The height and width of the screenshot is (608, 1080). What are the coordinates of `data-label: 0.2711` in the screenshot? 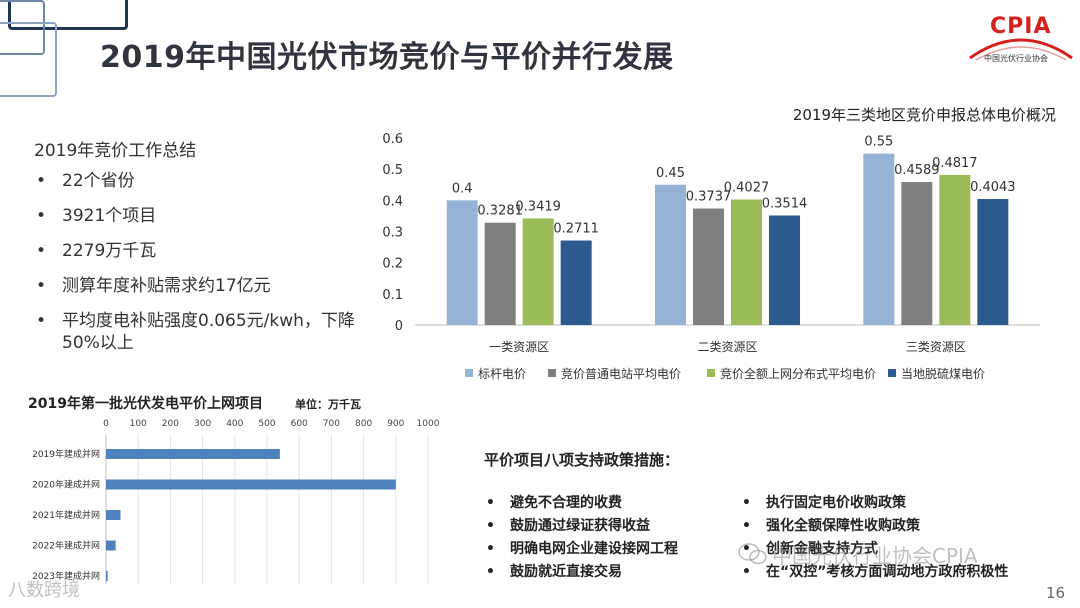 It's located at (576, 229).